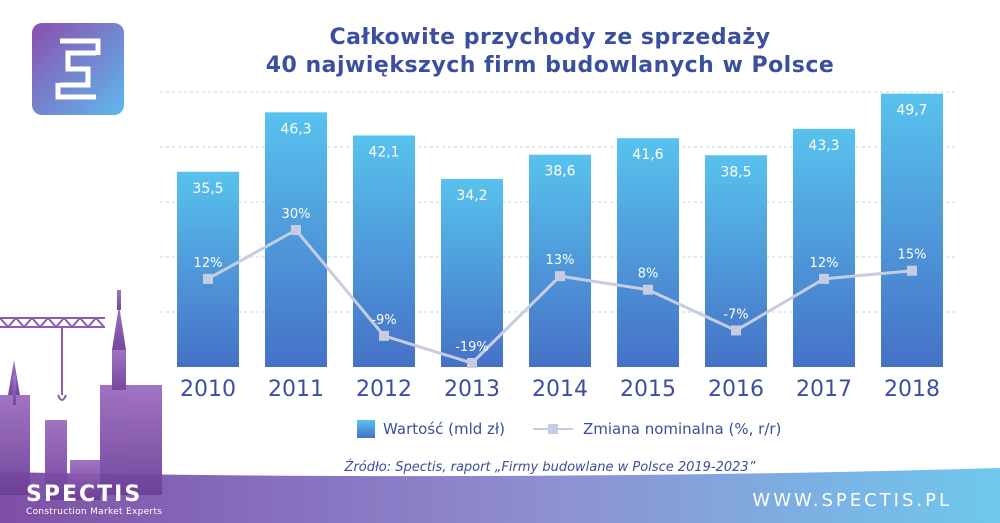 The image size is (1000, 523). Describe the element at coordinates (648, 252) in the screenshot. I see `bar-2015` at that location.